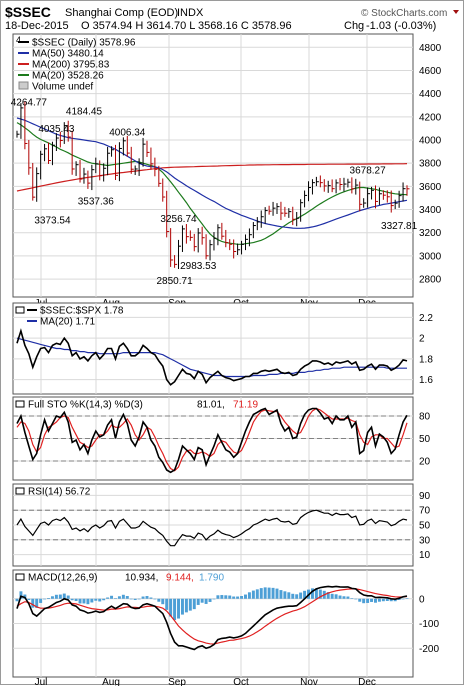 Image resolution: width=464 pixels, height=686 pixels. Describe the element at coordinates (422, 599) in the screenshot. I see `y-tick-label: 0` at that location.